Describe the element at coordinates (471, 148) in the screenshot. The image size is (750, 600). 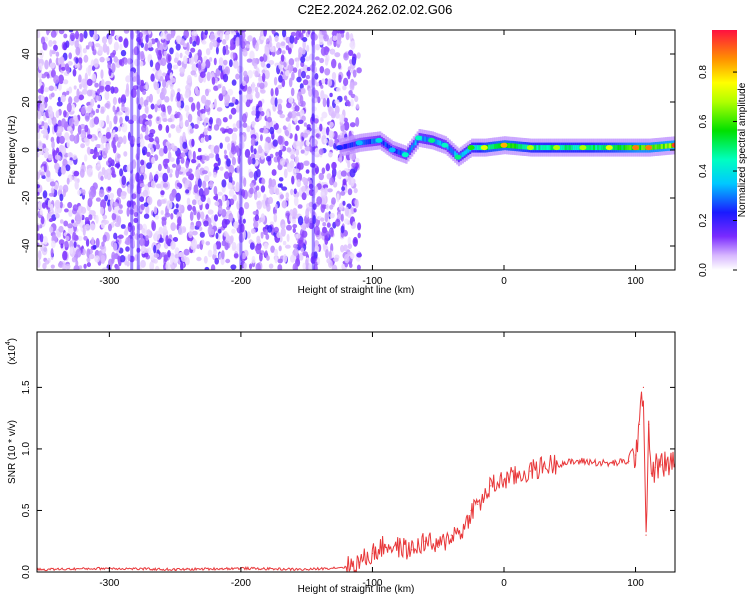
I see `spectrogram-trace-point` at that location.